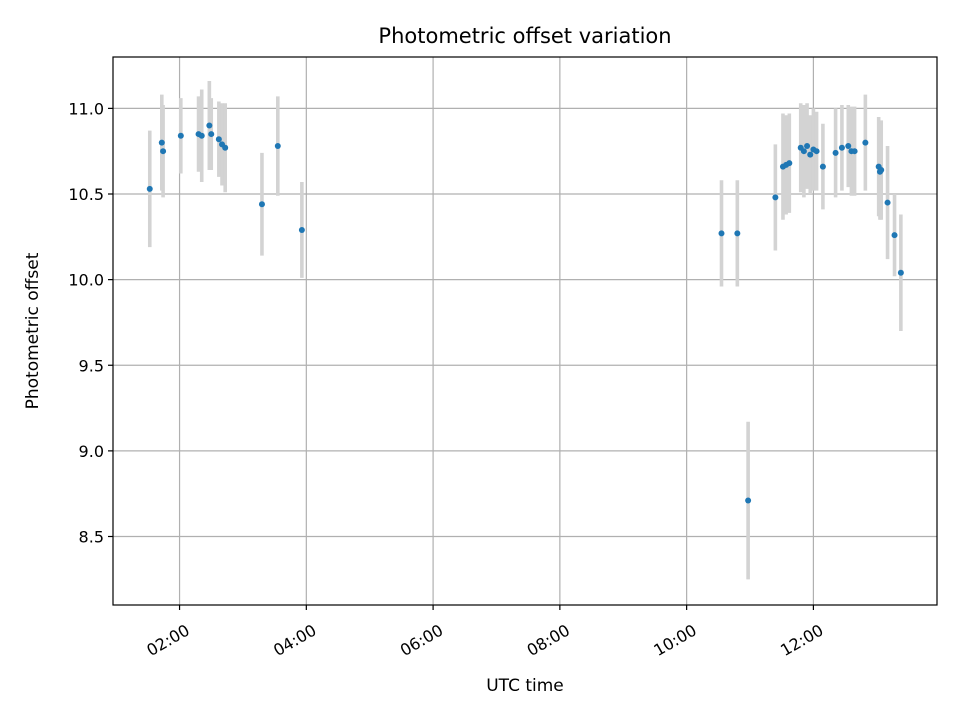 This screenshot has width=960, height=720. What do you see at coordinates (524, 36) in the screenshot?
I see `chart-title: Photometric offset variation` at bounding box center [524, 36].